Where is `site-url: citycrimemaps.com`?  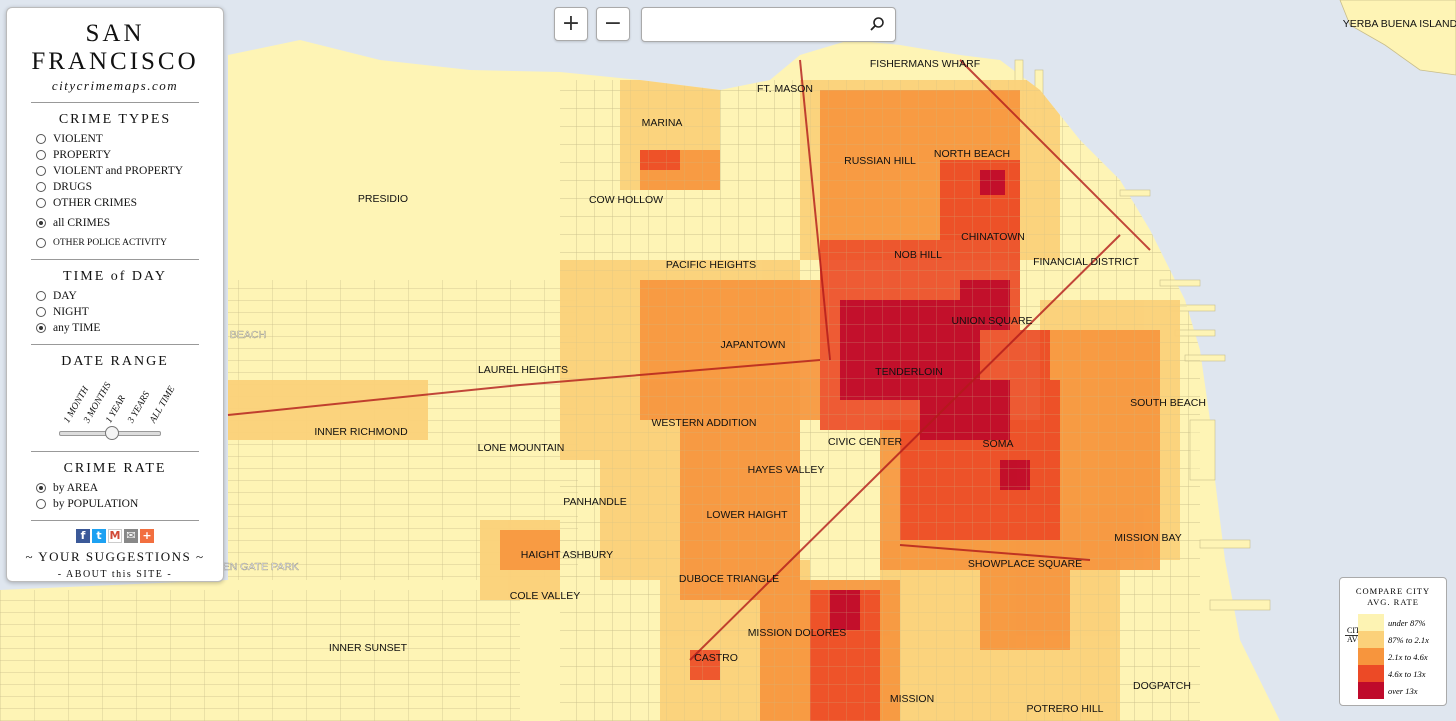 site-url: citycrimemaps.com is located at coordinates (115, 85).